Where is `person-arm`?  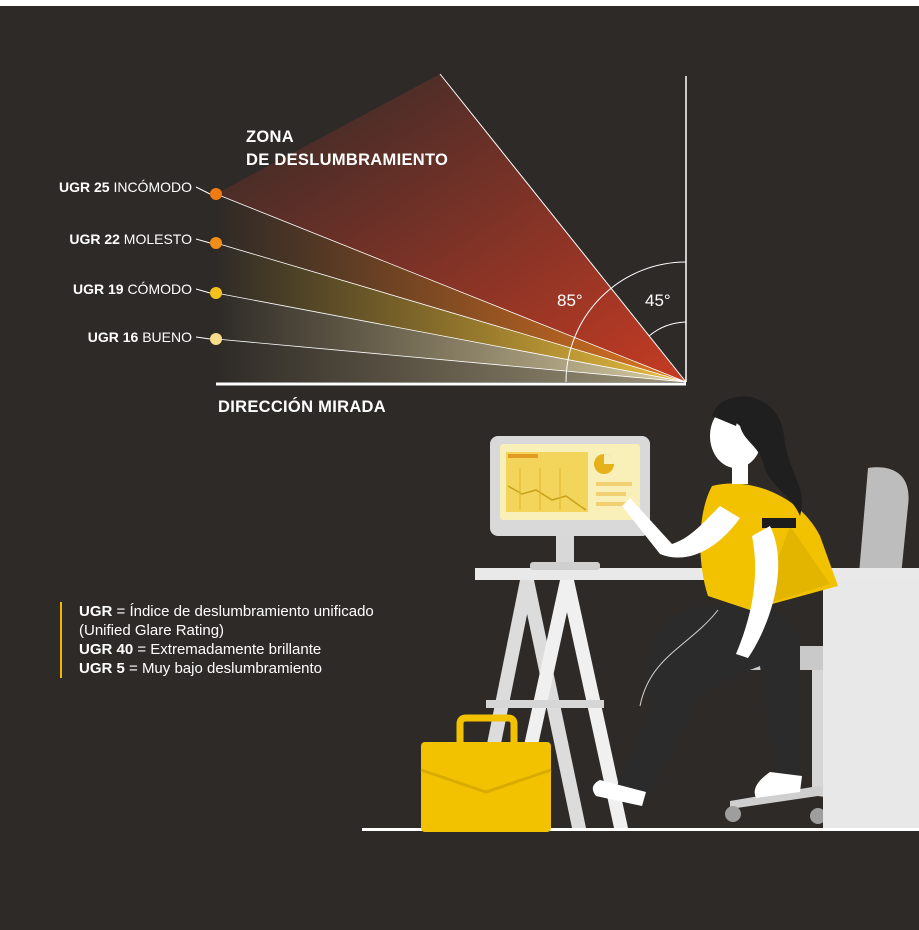 person-arm is located at coordinates (681, 528).